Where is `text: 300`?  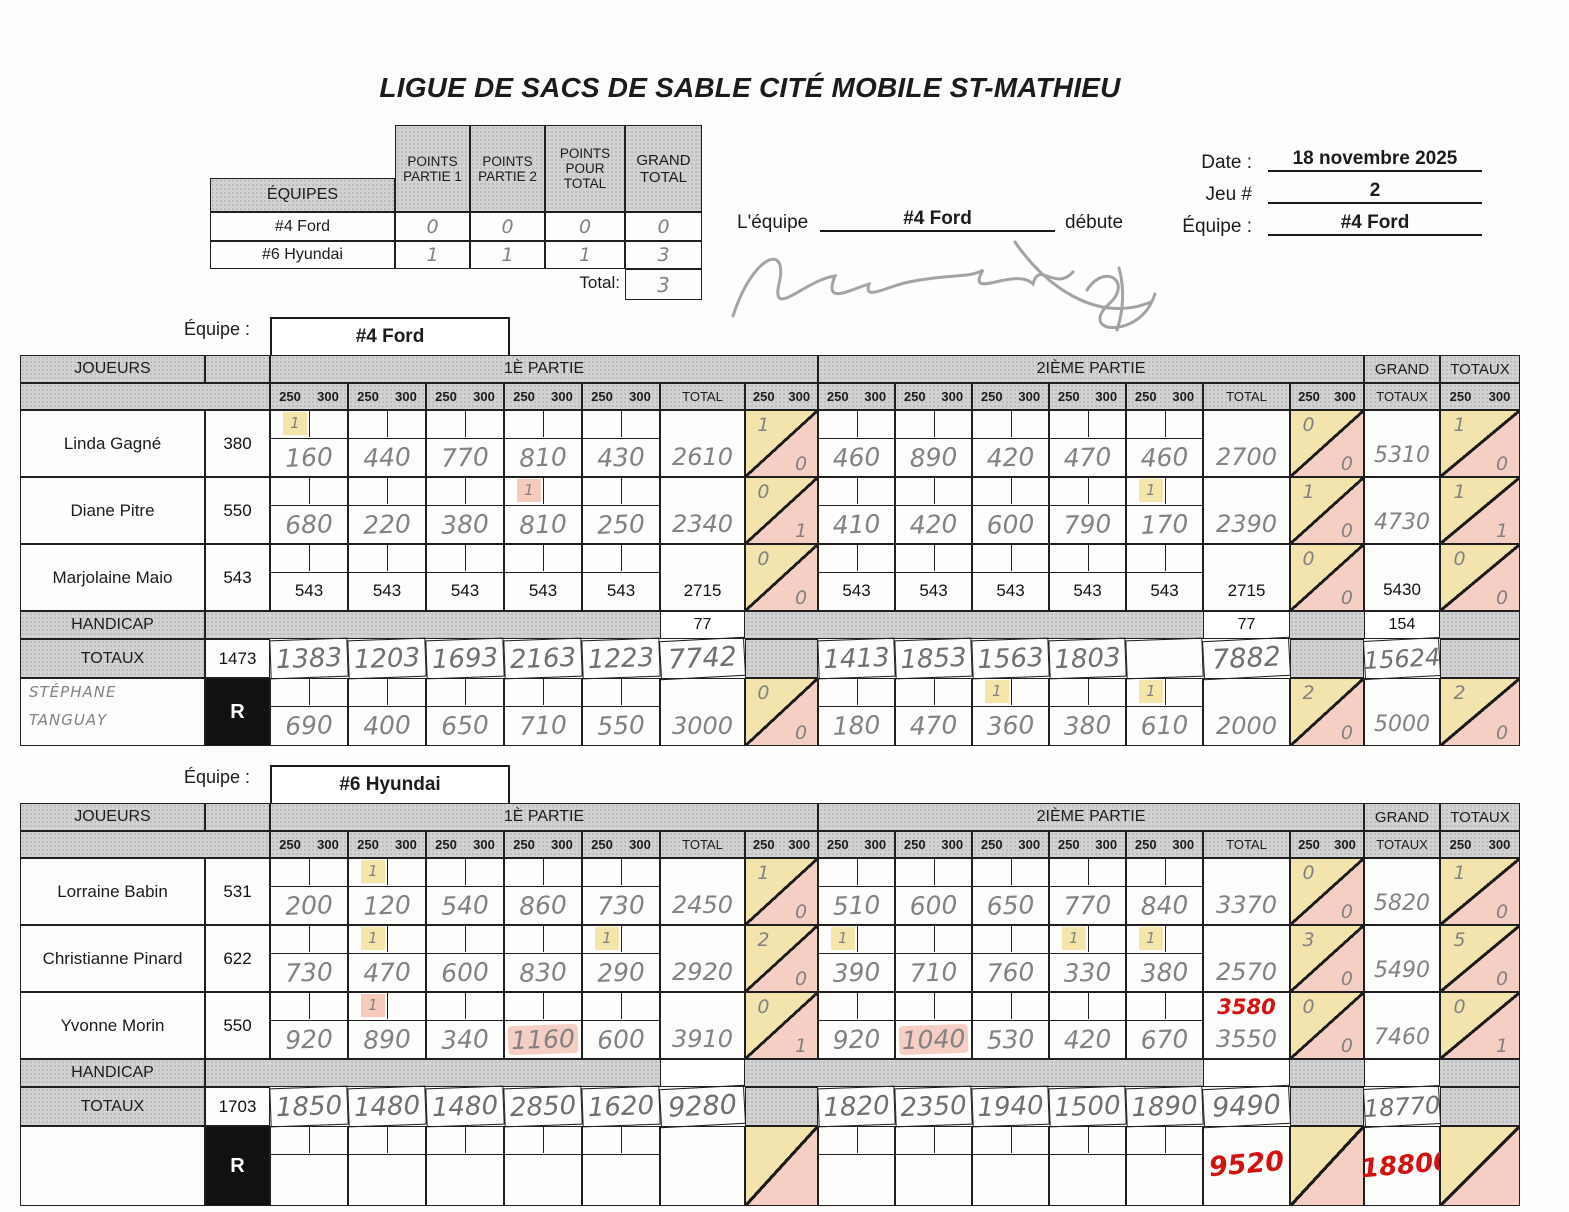
text: 300 is located at coordinates (952, 396).